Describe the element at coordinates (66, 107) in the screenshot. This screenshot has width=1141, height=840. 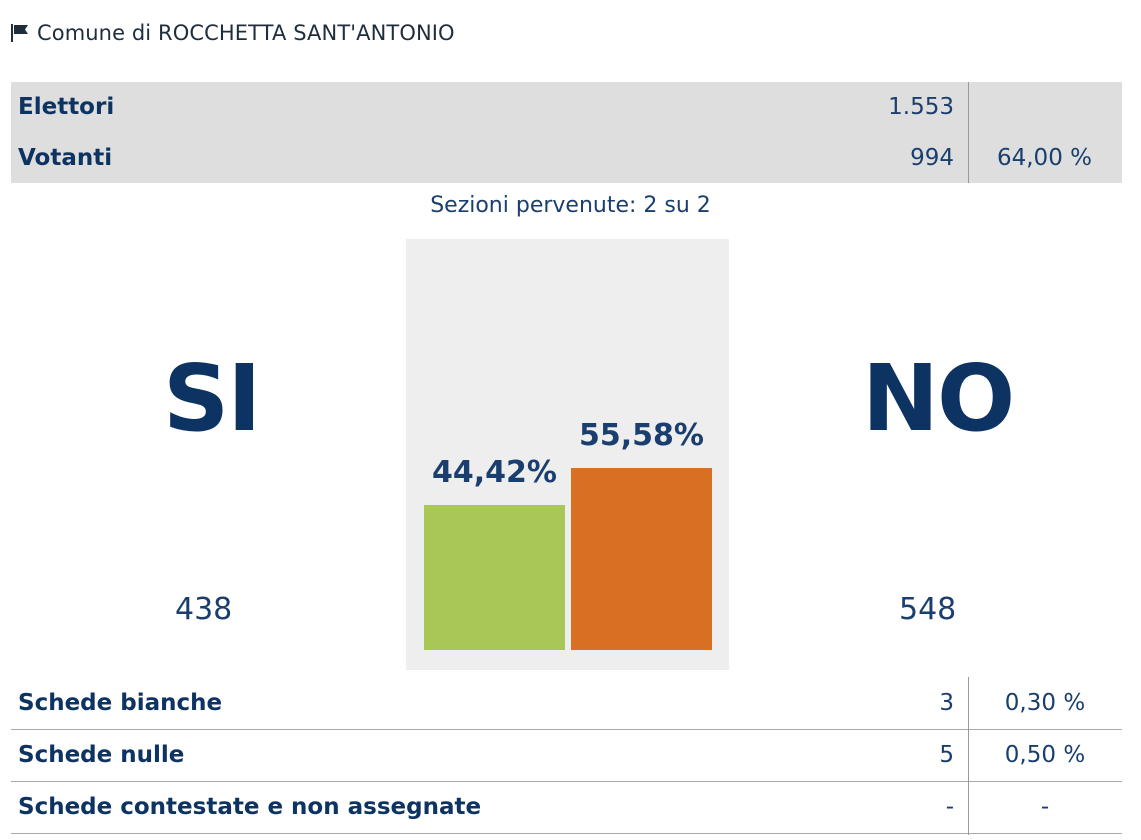
I see `electors-label: Elettori` at that location.